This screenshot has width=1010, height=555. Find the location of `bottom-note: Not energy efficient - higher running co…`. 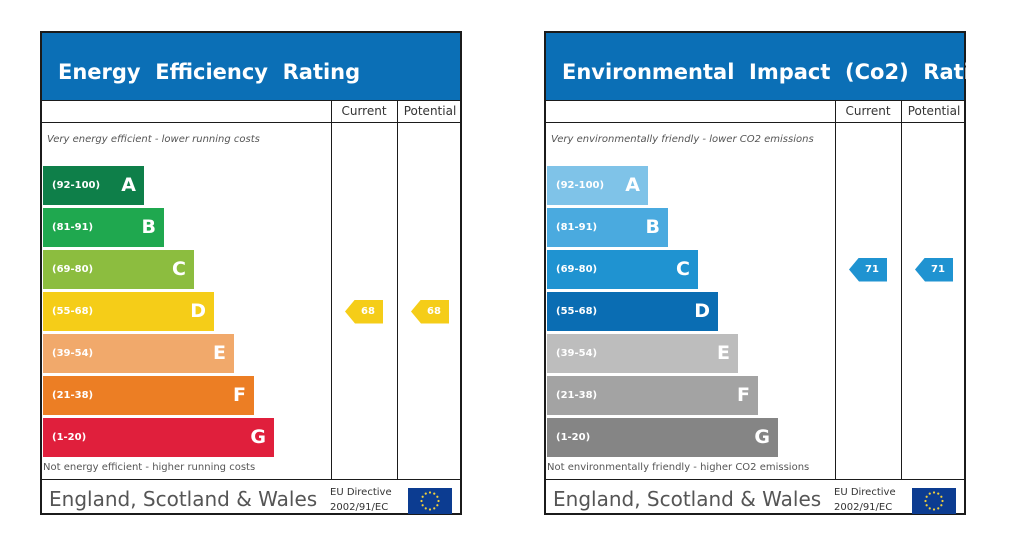

bottom-note: Not energy efficient - higher running co… is located at coordinates (149, 467).